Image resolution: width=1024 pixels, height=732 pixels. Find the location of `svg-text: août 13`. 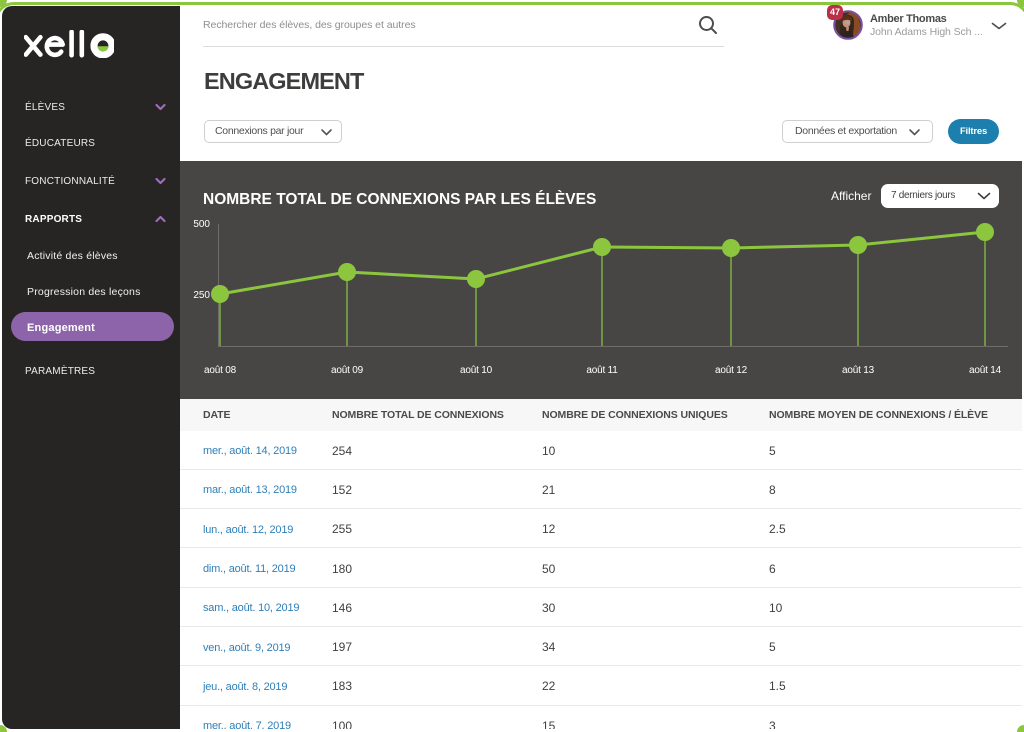

svg-text: août 13 is located at coordinates (858, 370).